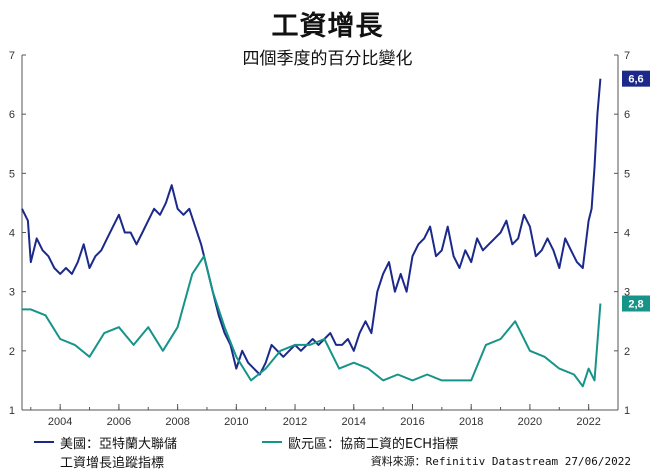 The height and width of the screenshot is (472, 655). I want to click on y-tick-label-right: 3, so click(627, 293).